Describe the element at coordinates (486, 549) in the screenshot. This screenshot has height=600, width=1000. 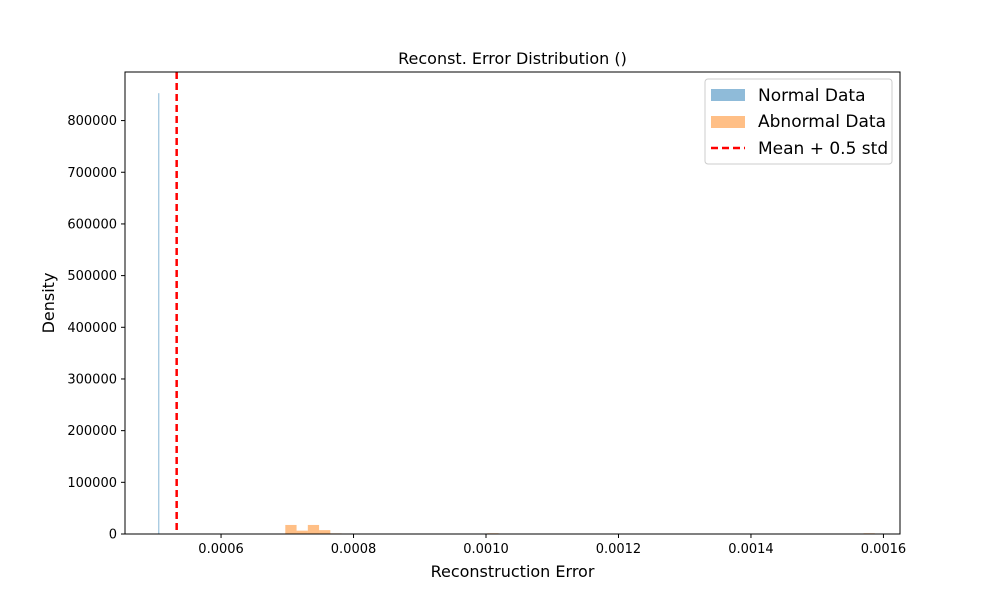
I see `x-tick-label-2: 0.0010` at that location.